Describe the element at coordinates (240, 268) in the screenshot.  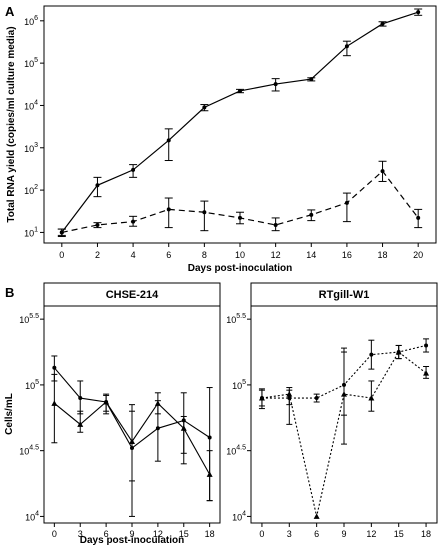
I see `x-axis-title: Days post-inoculation` at that location.